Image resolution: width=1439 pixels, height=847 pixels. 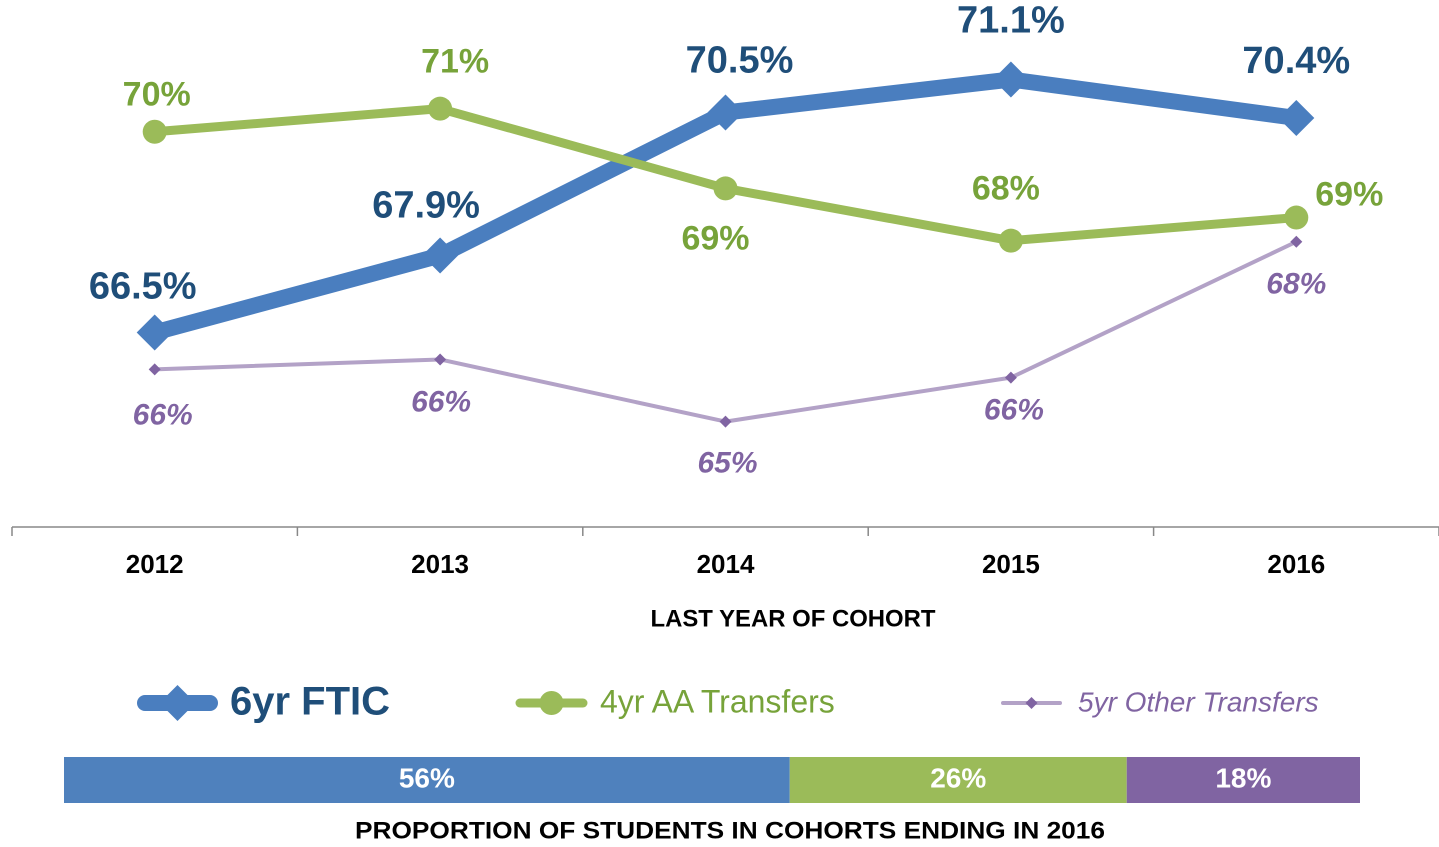 What do you see at coordinates (1198, 701) in the screenshot?
I see `legend-label: 5yr Other Transfers` at bounding box center [1198, 701].